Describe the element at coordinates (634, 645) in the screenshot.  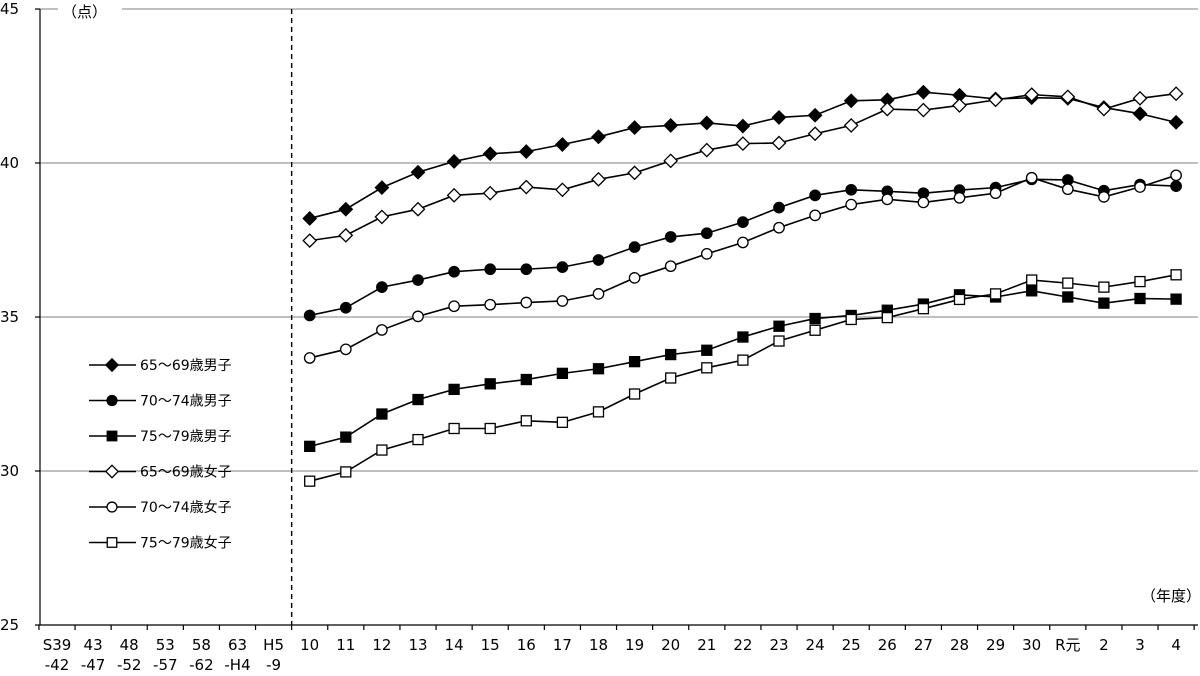
I see `x-tick-label: 19` at that location.